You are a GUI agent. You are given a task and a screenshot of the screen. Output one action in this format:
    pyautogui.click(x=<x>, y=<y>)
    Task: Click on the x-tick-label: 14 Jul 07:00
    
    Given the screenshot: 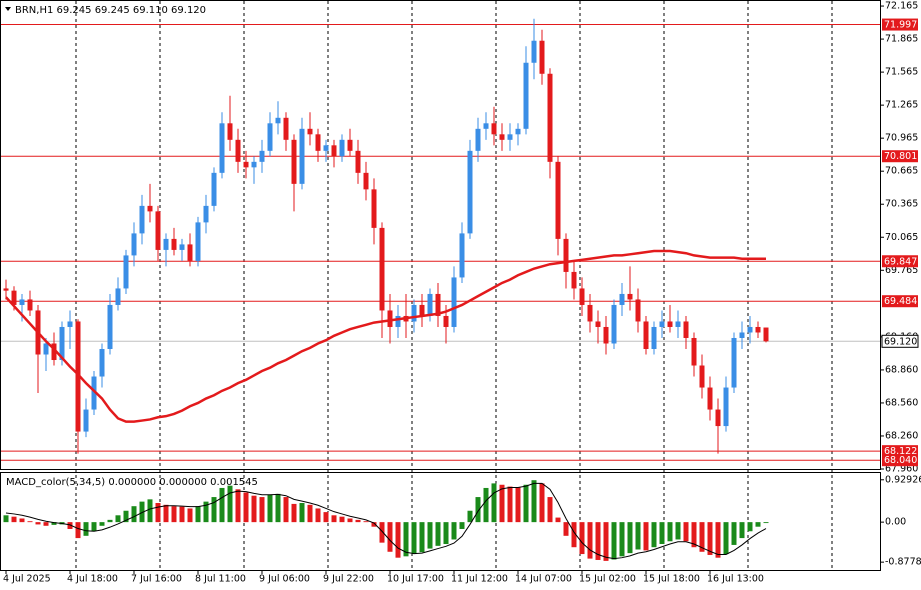 What is the action you would take?
    pyautogui.click(x=543, y=579)
    